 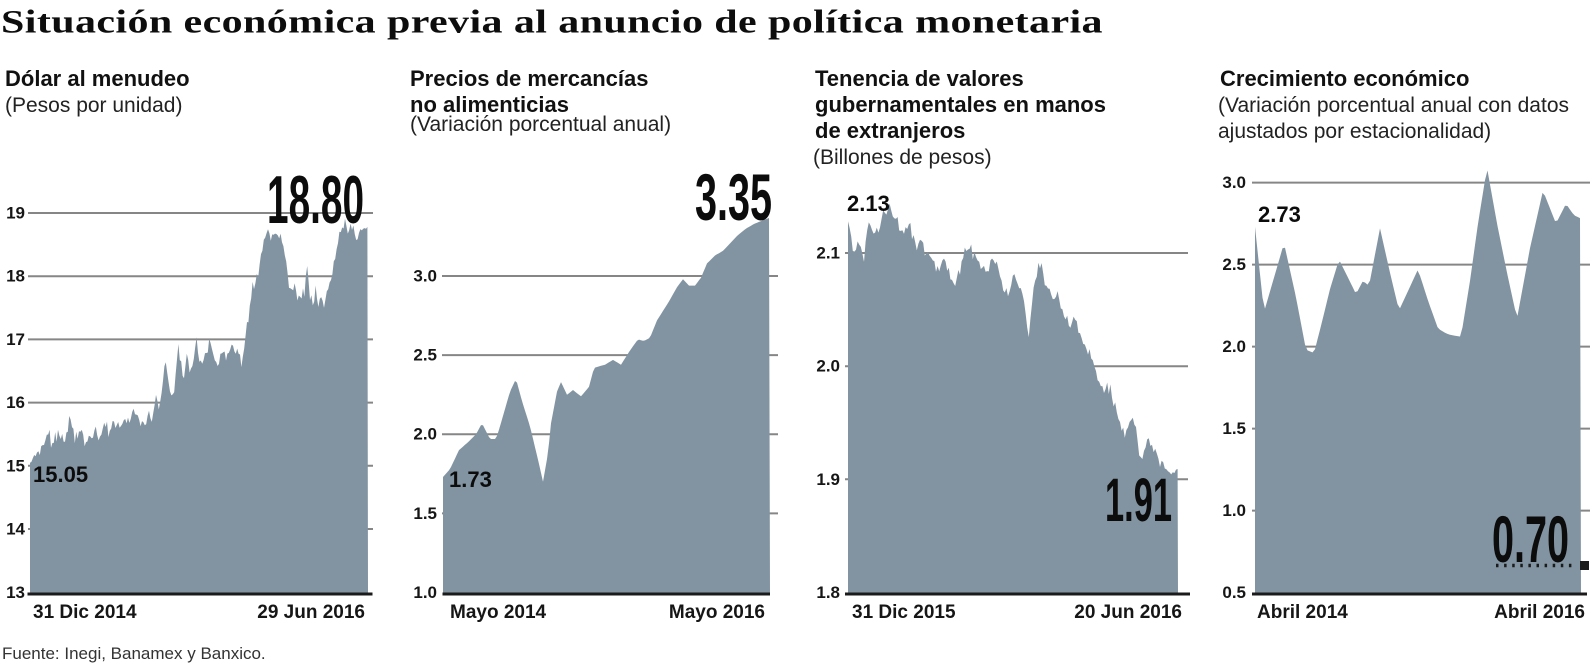 I want to click on svg-text: 20 Jun 2016, so click(x=1128, y=612).